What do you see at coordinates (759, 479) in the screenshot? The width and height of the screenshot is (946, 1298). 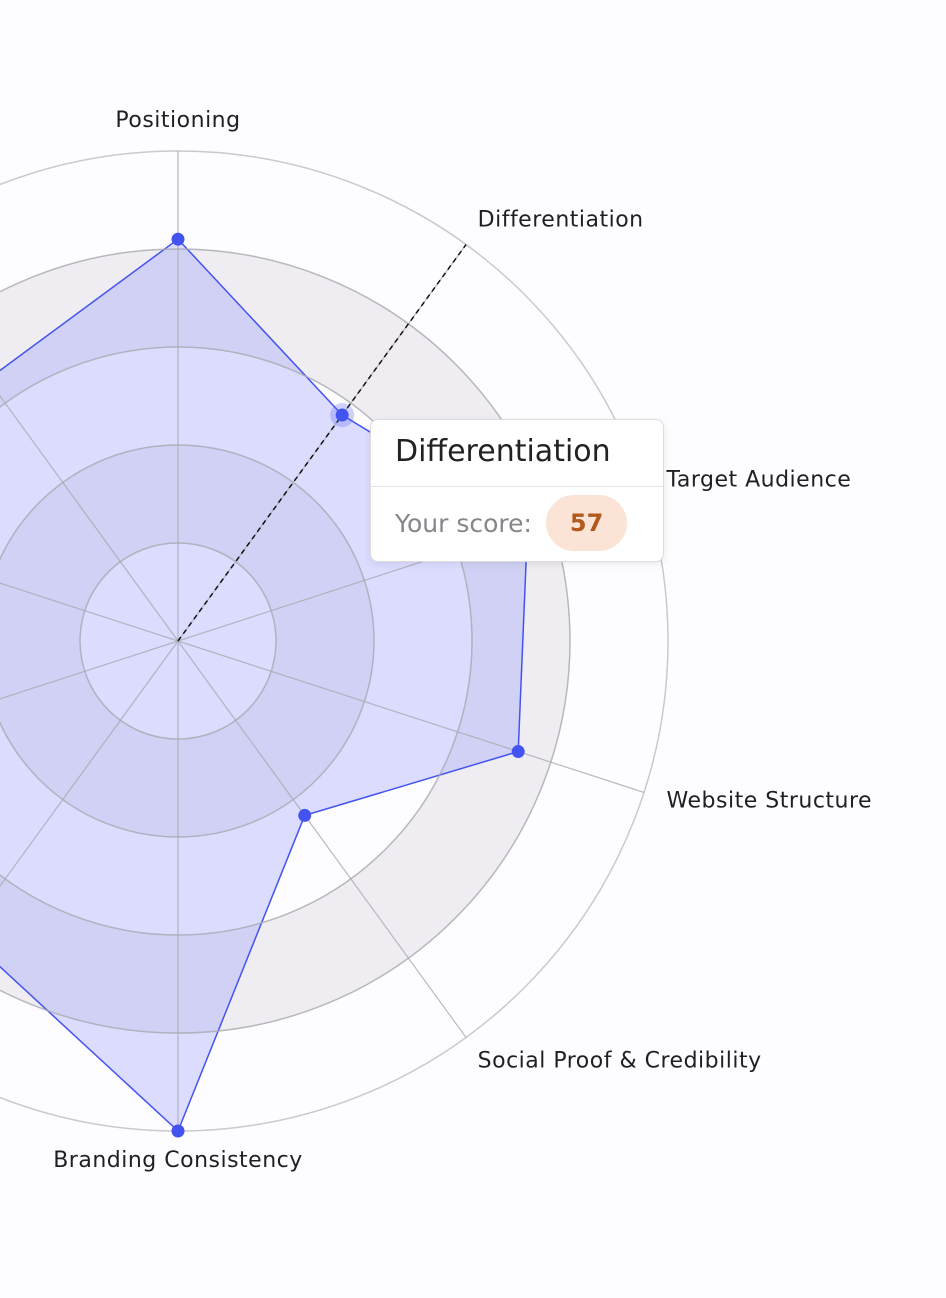 I see `axis-label: Target Audience` at bounding box center [759, 479].